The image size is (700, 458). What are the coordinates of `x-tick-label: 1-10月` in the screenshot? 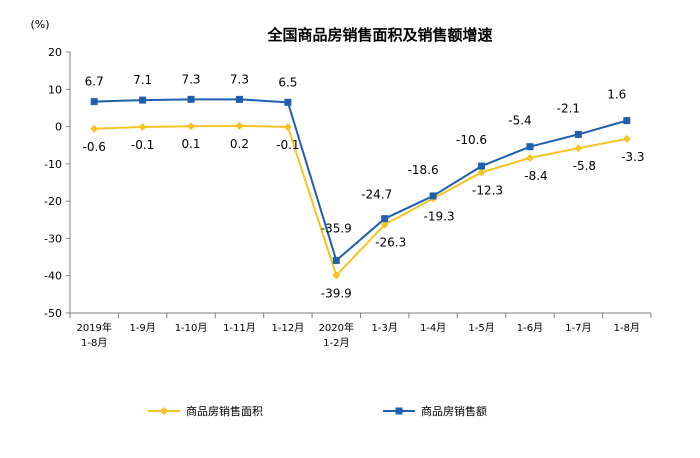 It's located at (191, 328).